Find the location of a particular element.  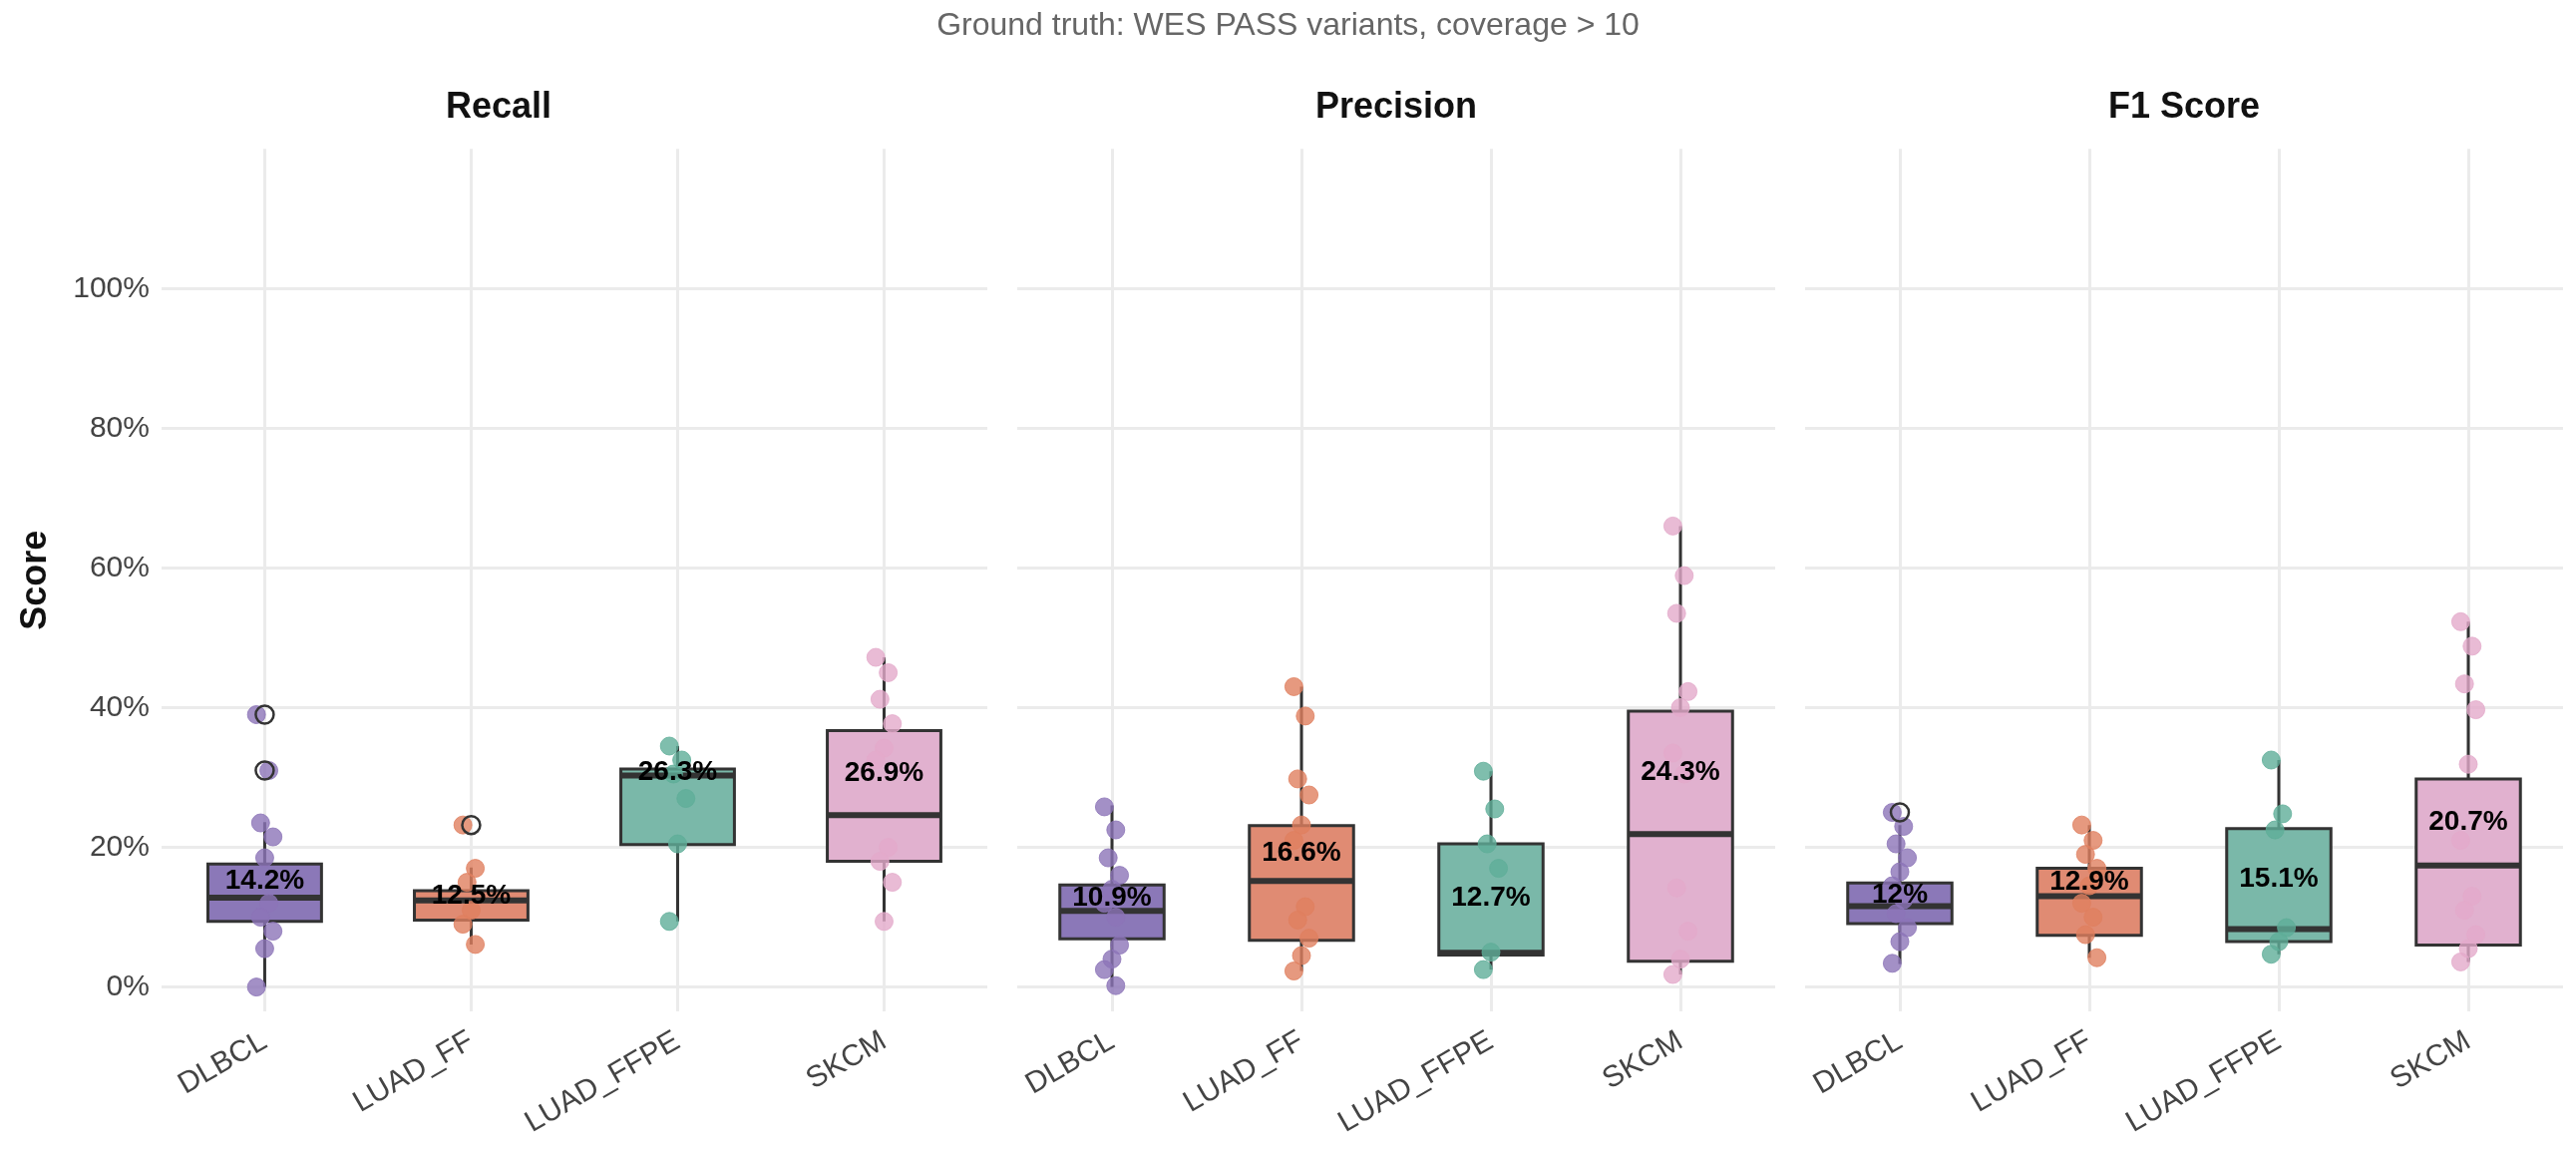

annotation: 12.9% is located at coordinates (2089, 881).